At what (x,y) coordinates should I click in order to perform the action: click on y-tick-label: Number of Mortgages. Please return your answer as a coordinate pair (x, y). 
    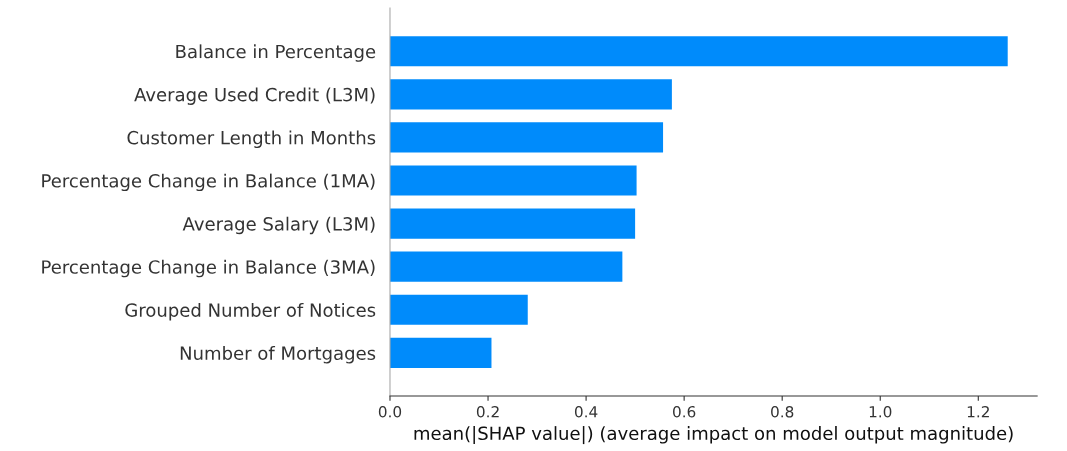
    Looking at the image, I should click on (278, 355).